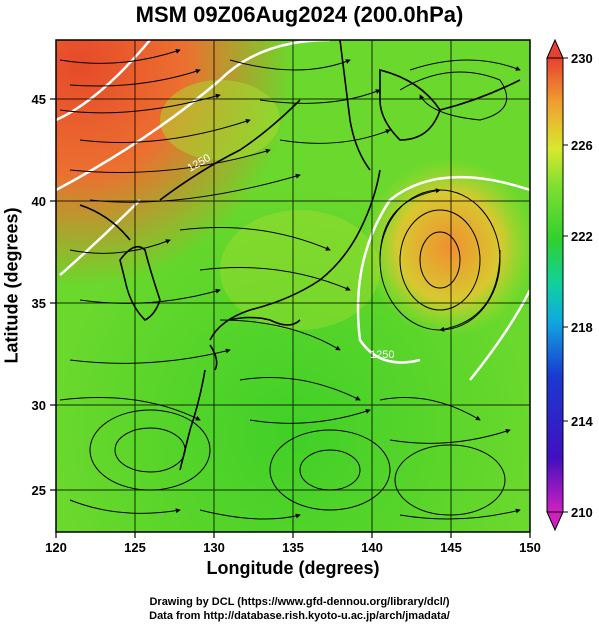 This screenshot has height=625, width=599. Describe the element at coordinates (293, 568) in the screenshot. I see `x-axis-label: Longitude (degrees)` at that location.